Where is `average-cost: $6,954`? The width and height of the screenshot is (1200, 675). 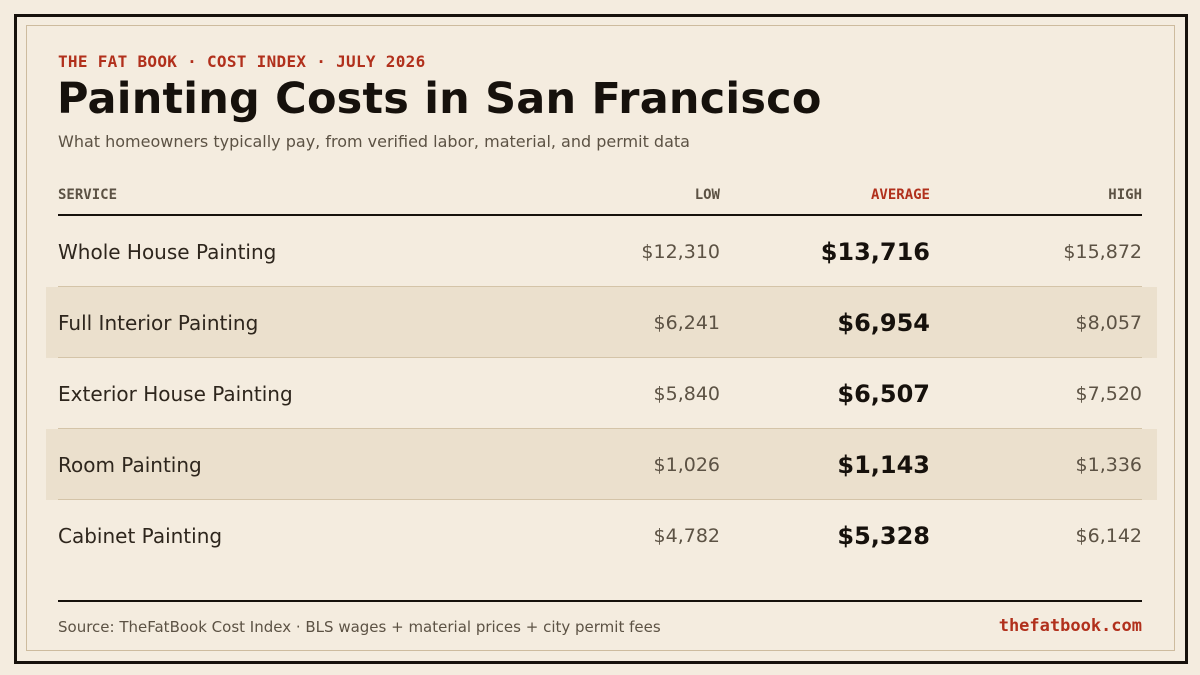 average-cost: $6,954 is located at coordinates (883, 322).